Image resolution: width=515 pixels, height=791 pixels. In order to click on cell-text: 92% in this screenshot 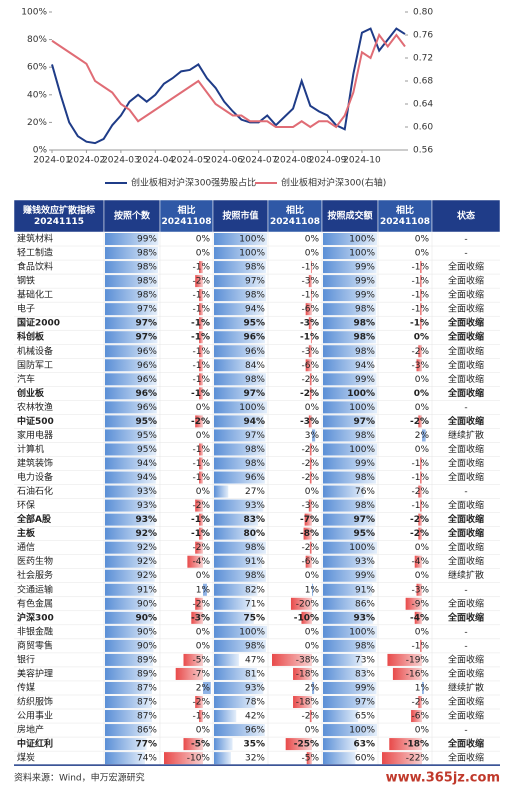, I will do `click(147, 576)`.